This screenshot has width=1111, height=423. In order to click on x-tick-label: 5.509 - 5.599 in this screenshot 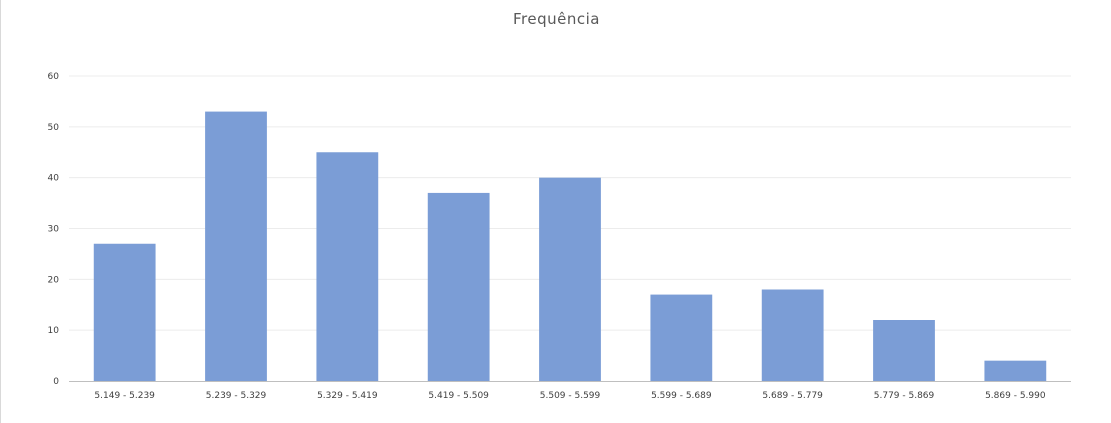, I will do `click(570, 396)`.